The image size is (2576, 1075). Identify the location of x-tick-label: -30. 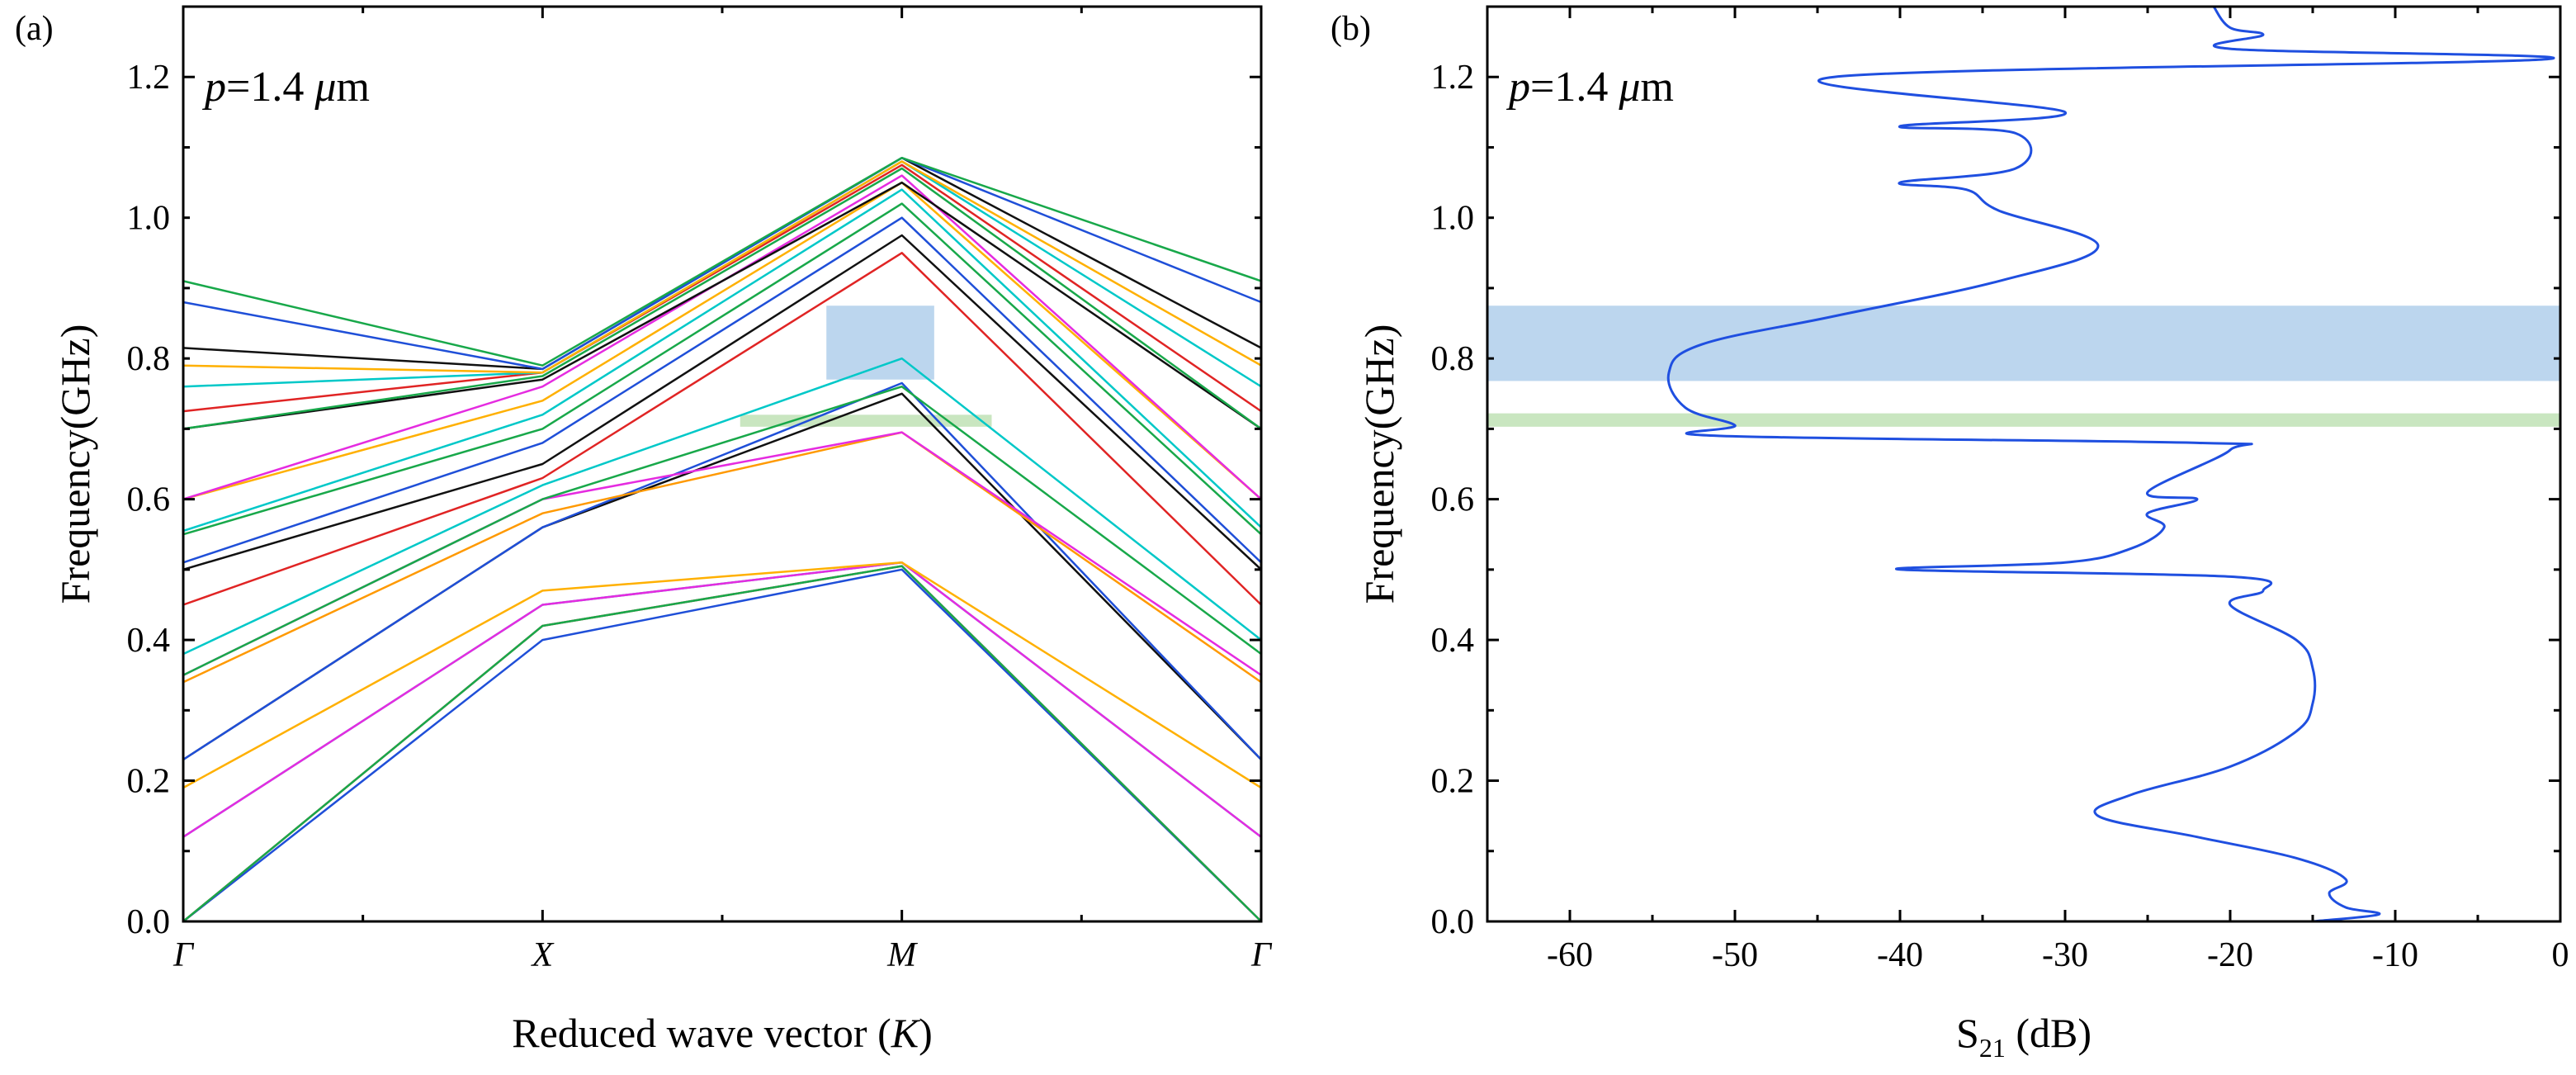
(2065, 955).